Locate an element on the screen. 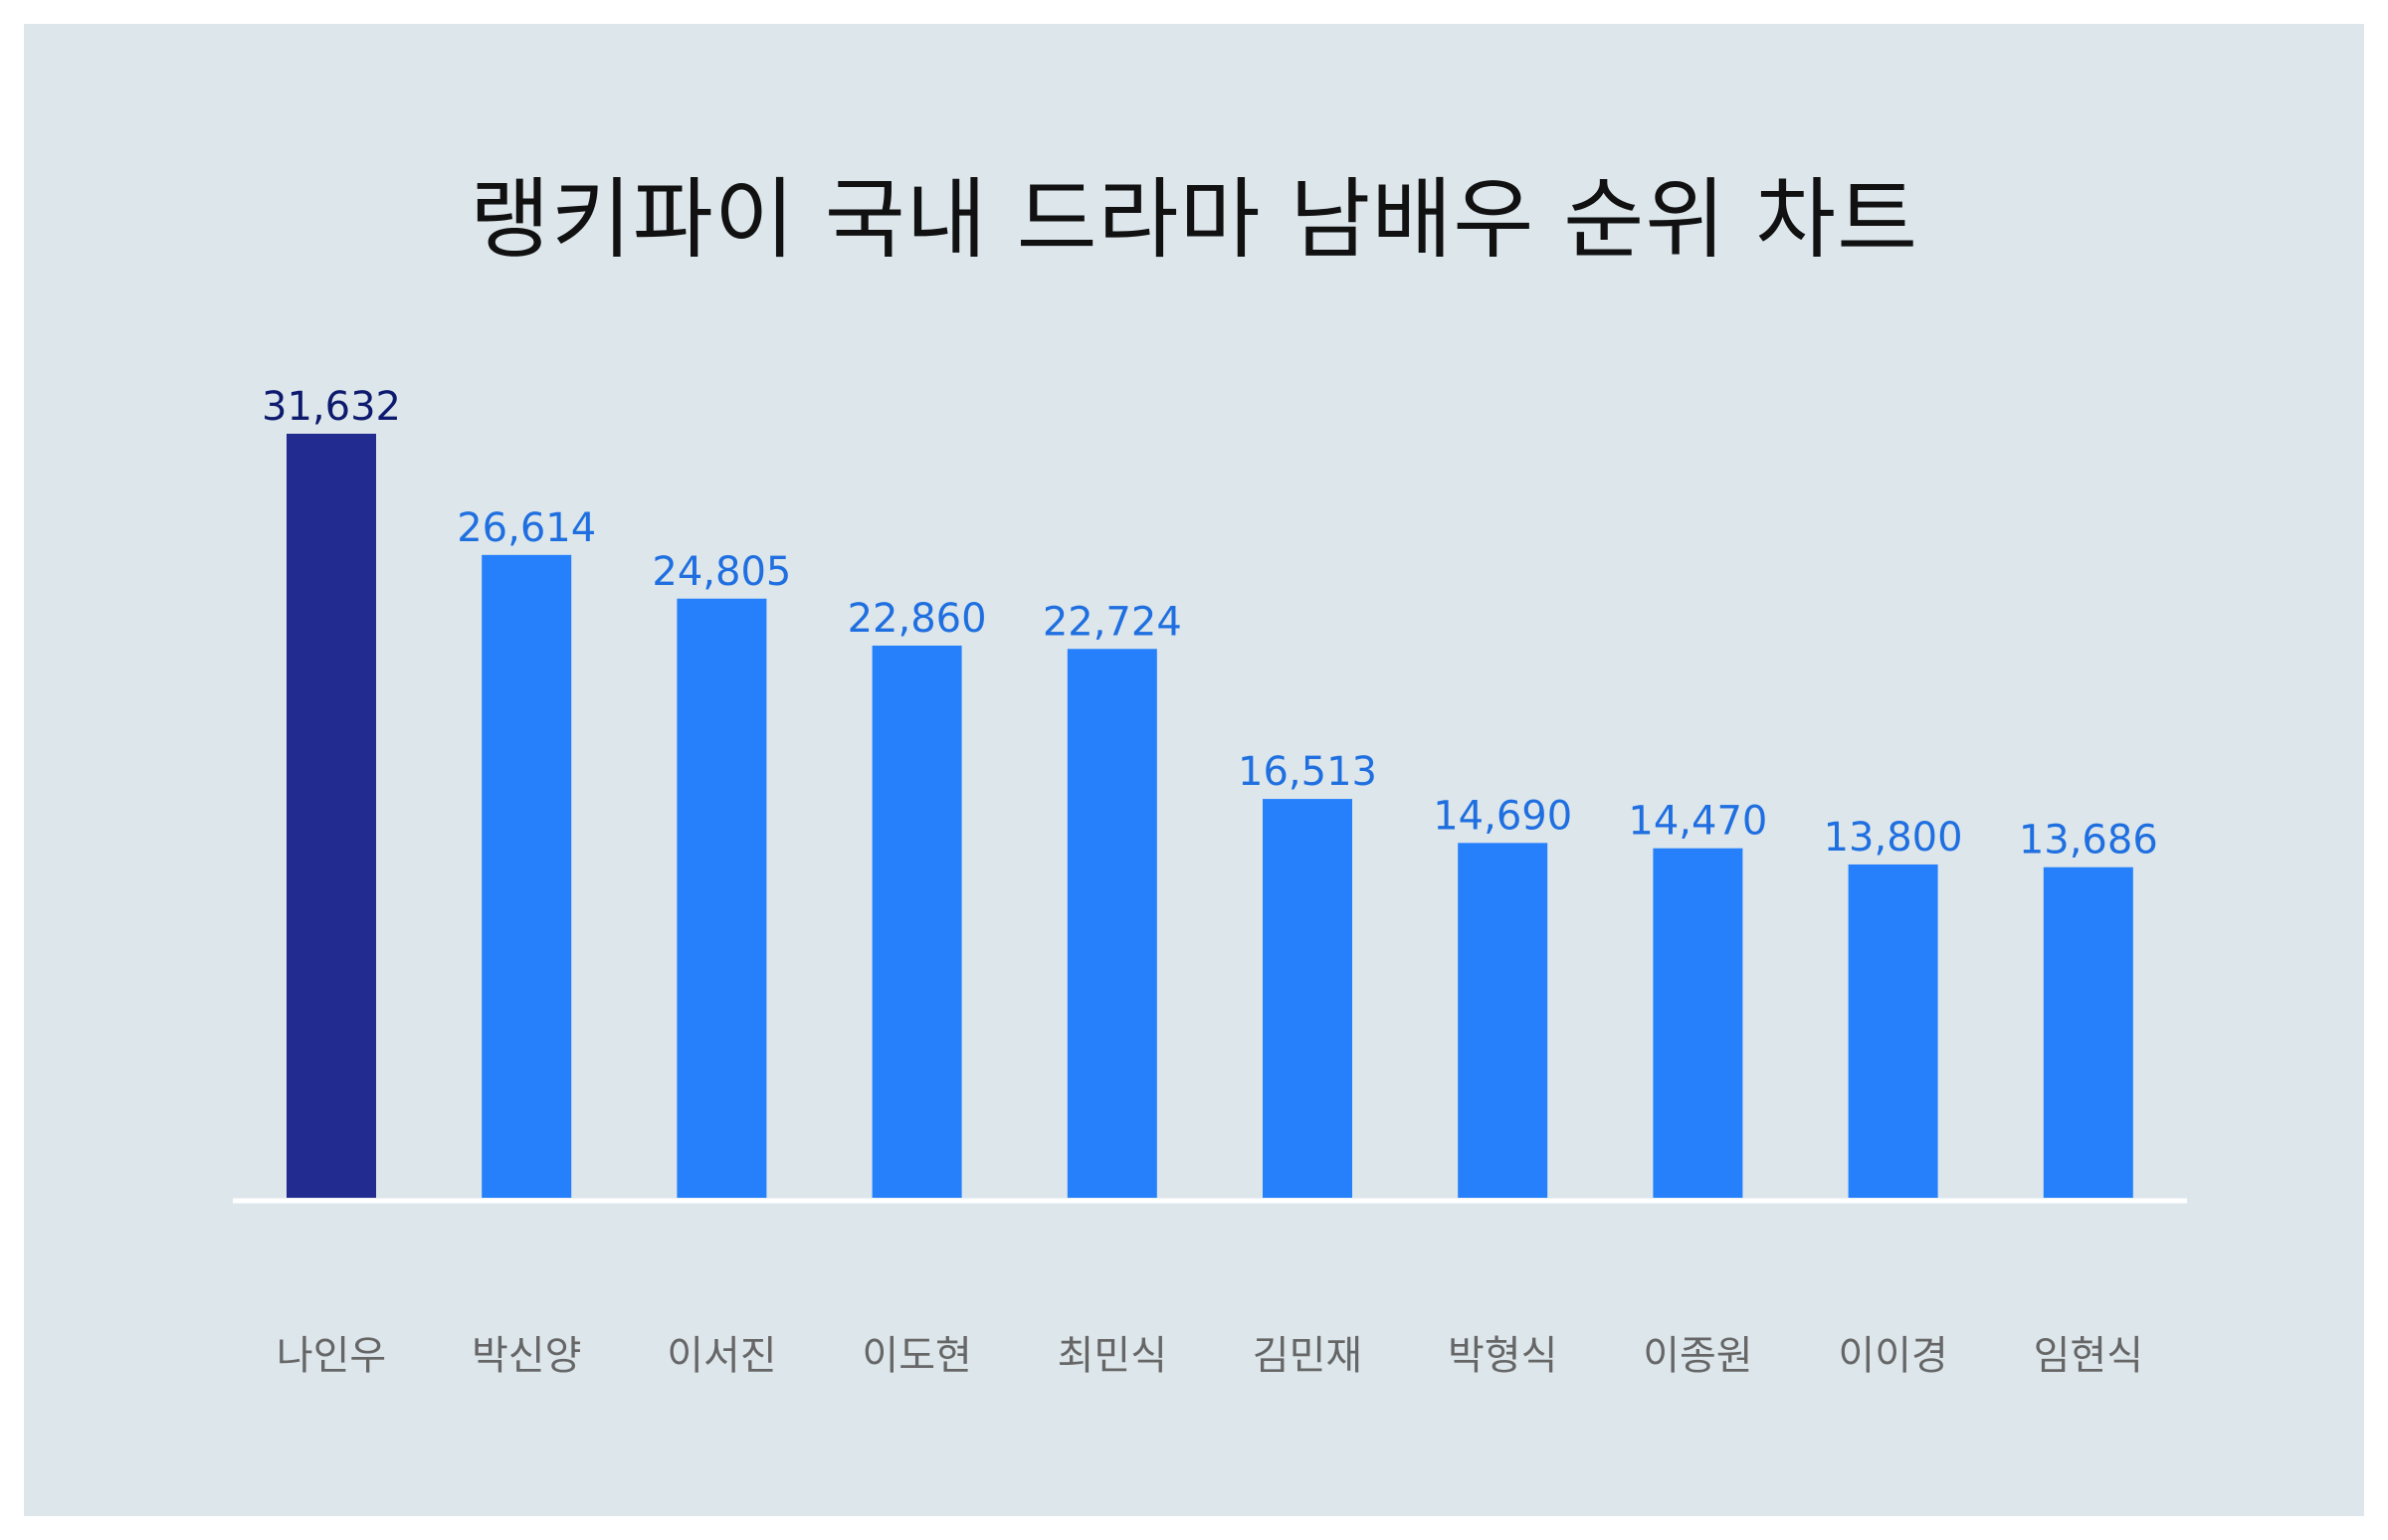  category-label-5: 최민식 is located at coordinates (1112, 1356).